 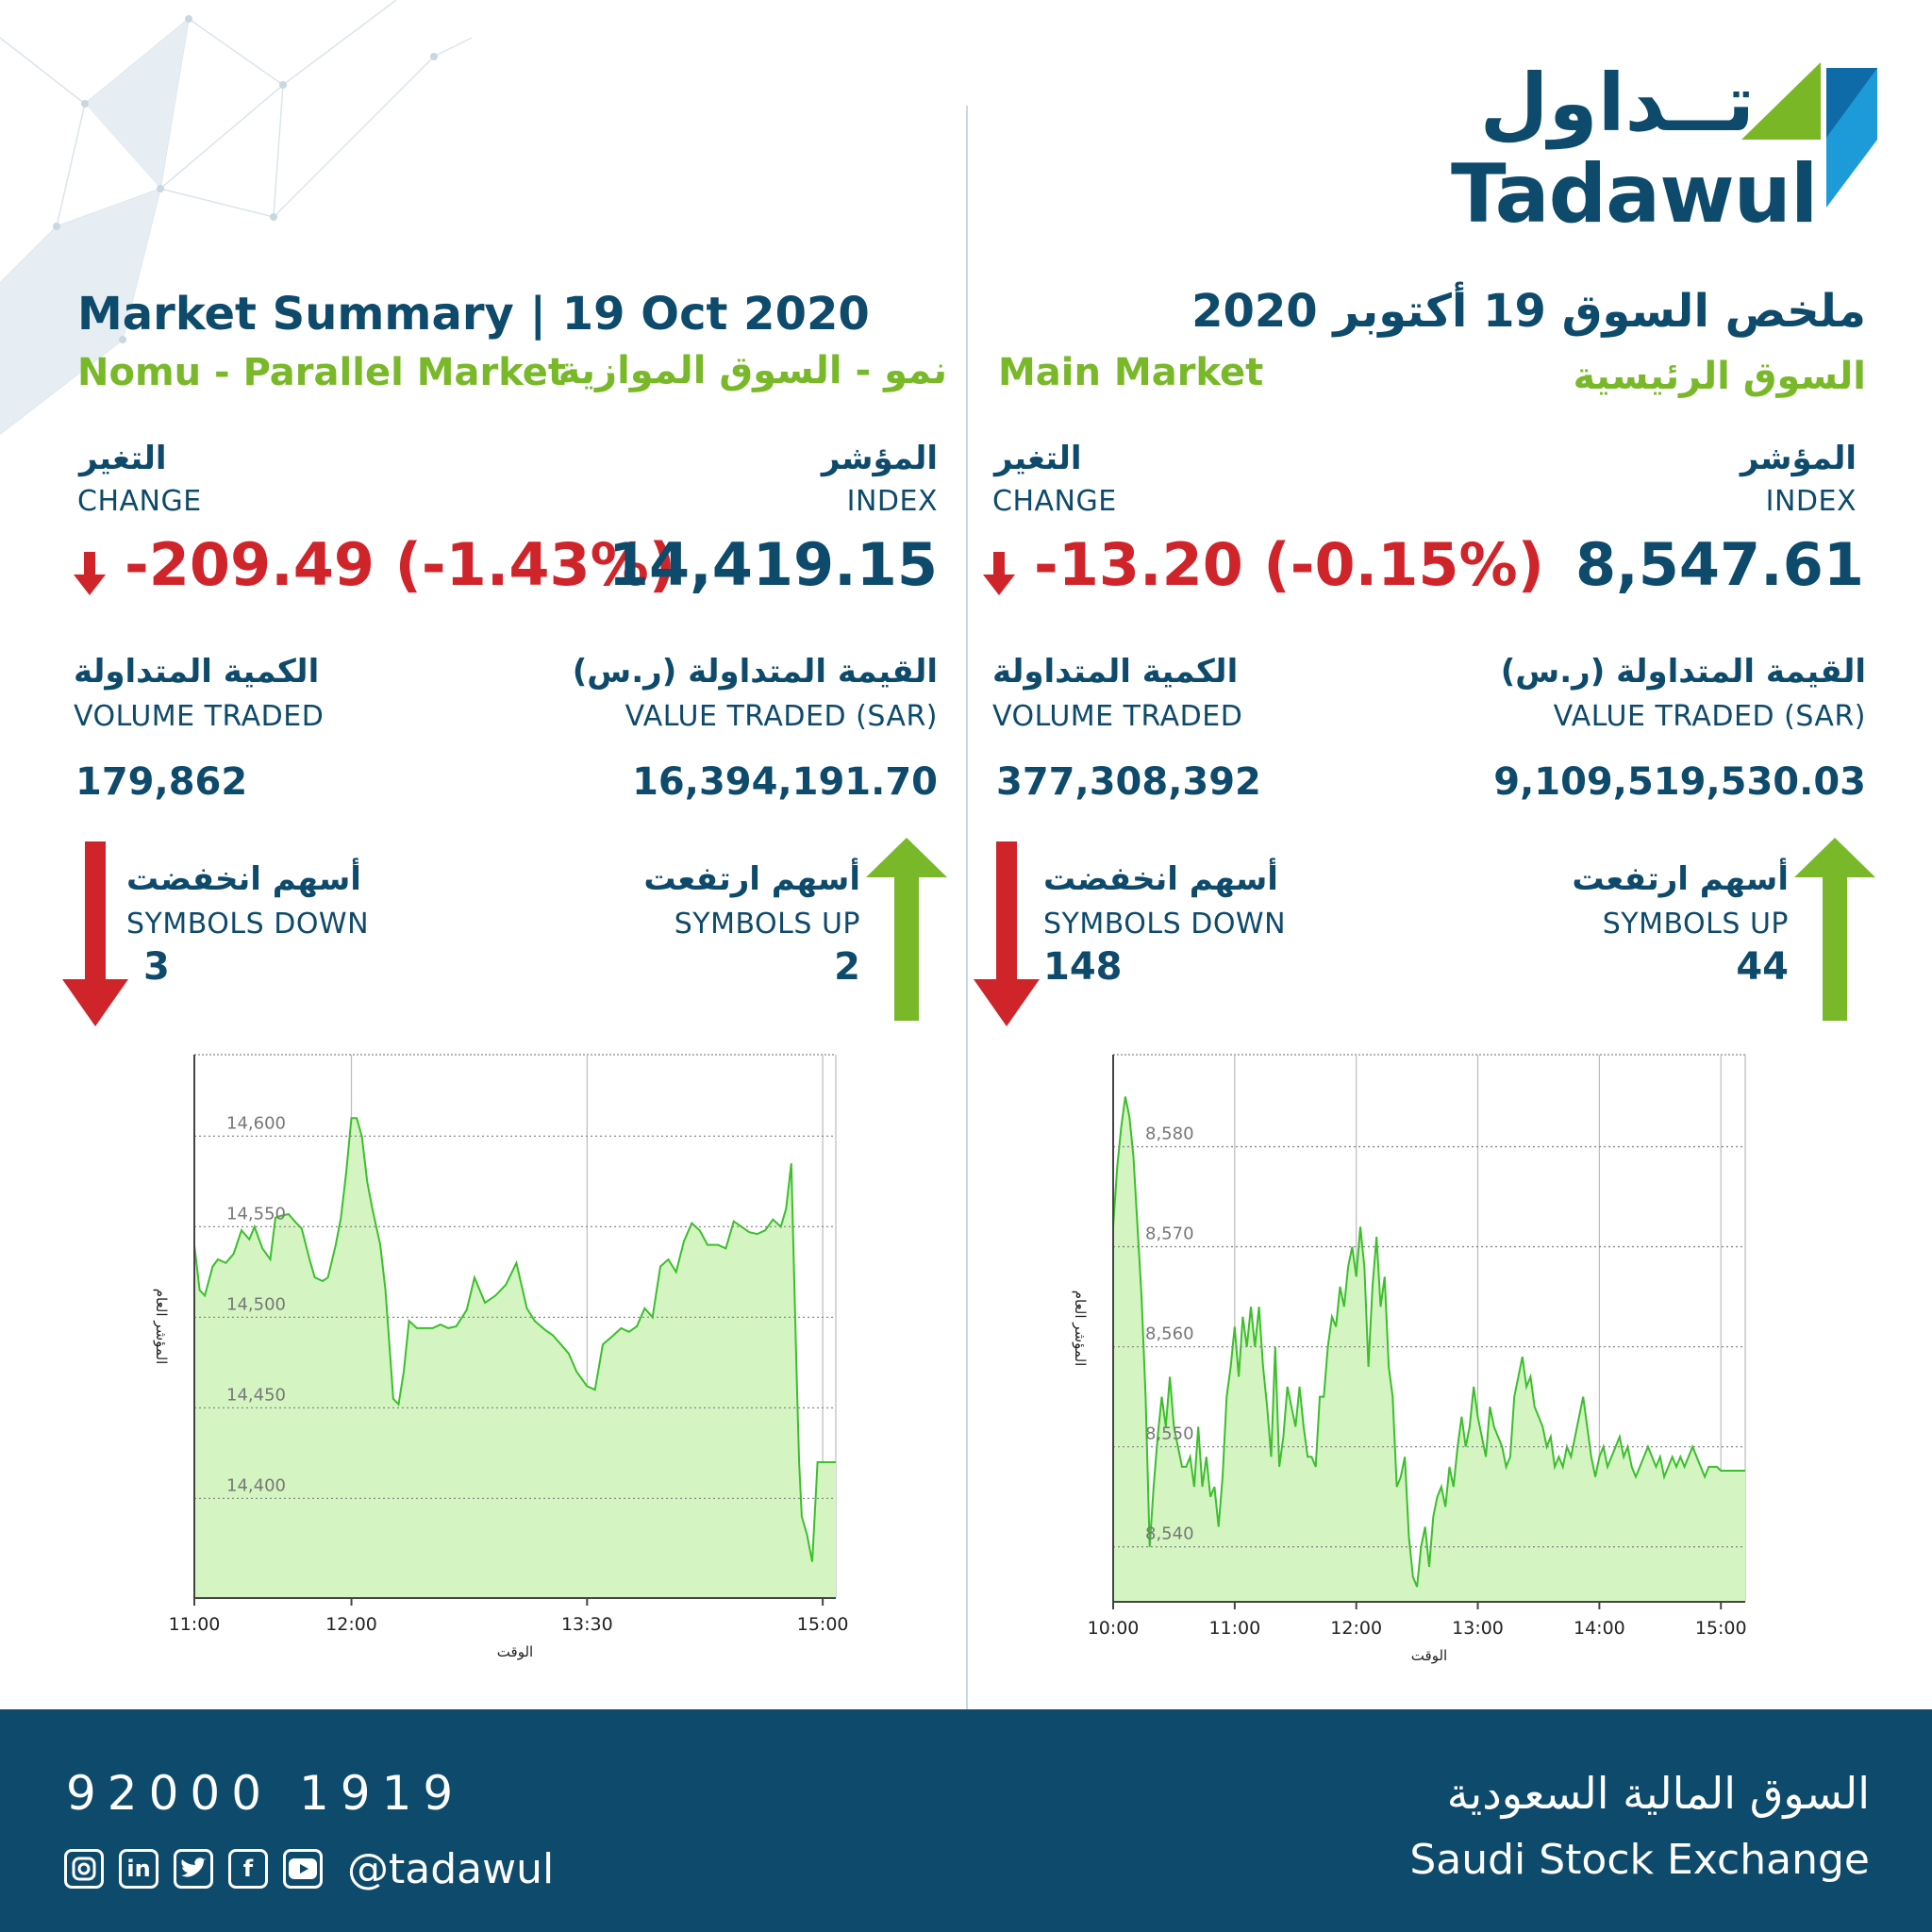 What do you see at coordinates (123, 459) in the screenshot?
I see `nomu-change-label-ar: التغير` at bounding box center [123, 459].